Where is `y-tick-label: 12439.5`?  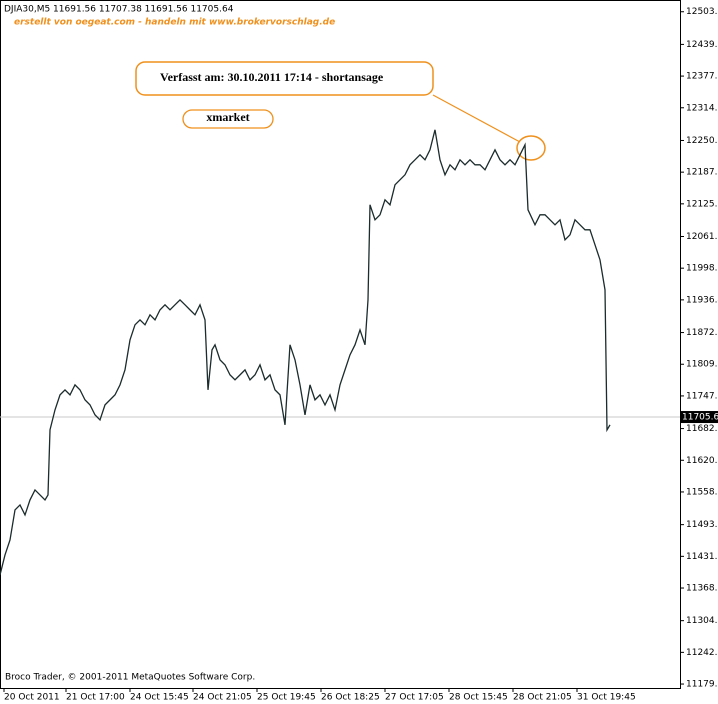 y-tick-label: 12439.5 is located at coordinates (702, 45).